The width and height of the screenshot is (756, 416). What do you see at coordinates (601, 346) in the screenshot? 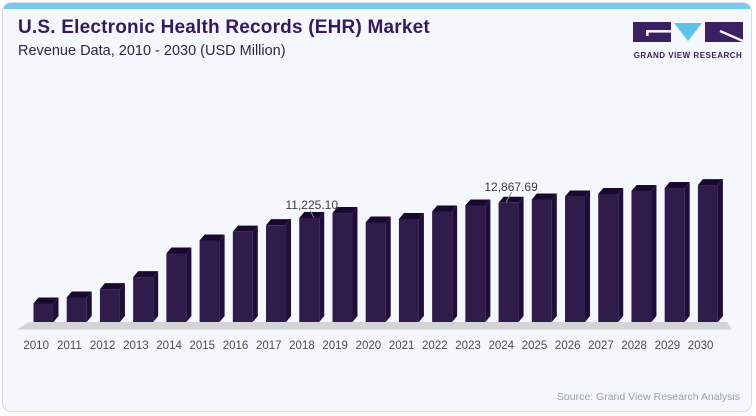
I see `x-tick-2027: 2027` at bounding box center [601, 346].